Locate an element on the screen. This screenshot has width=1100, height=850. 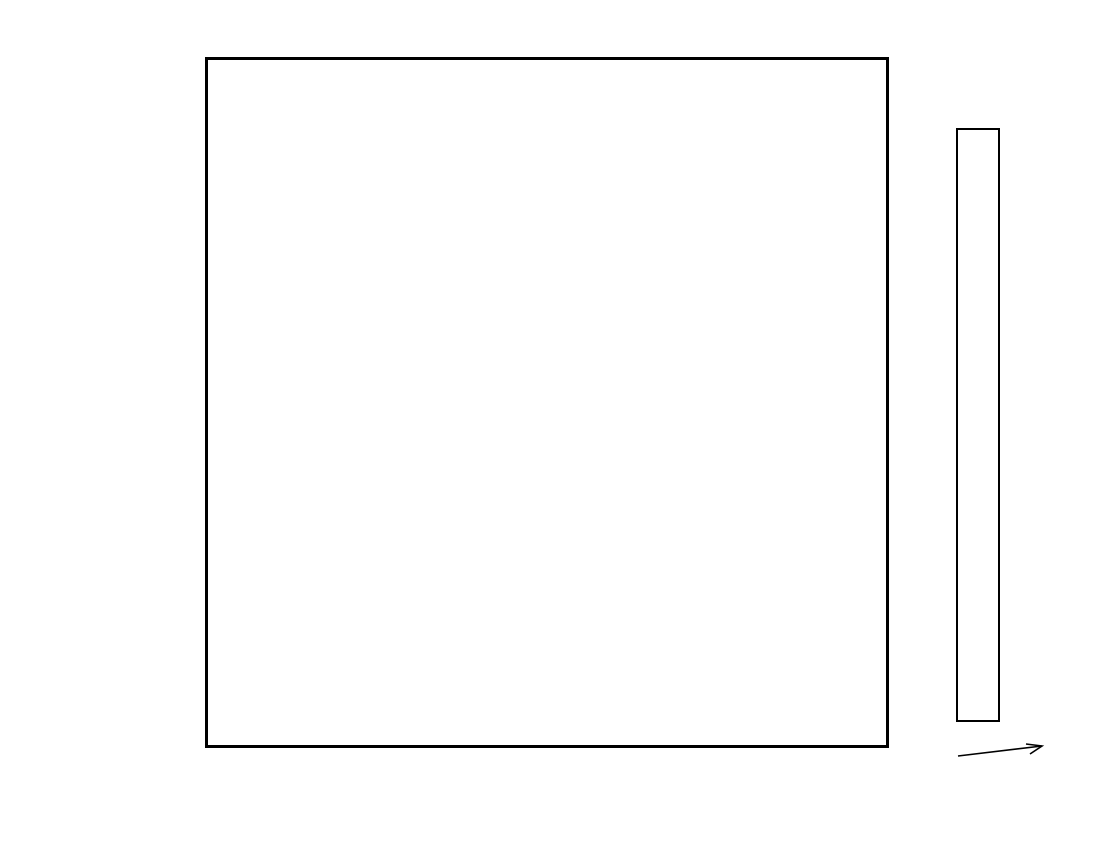
latitude-axis is located at coordinates (159, 425).